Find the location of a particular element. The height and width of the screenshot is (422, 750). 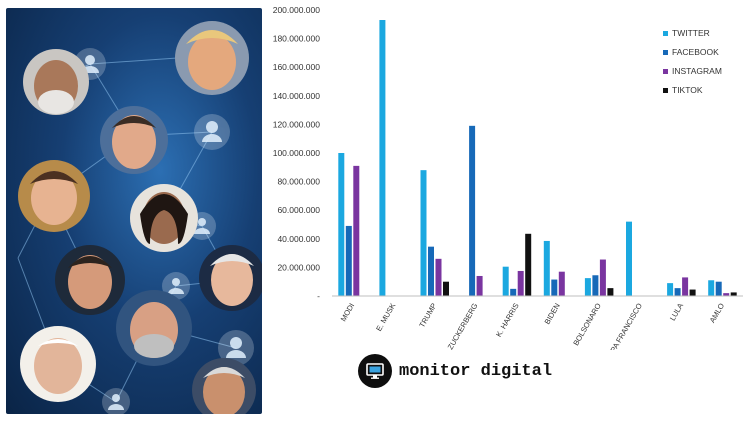

x-category-label: PAPA FRANCISCO is located at coordinates (624, 325).